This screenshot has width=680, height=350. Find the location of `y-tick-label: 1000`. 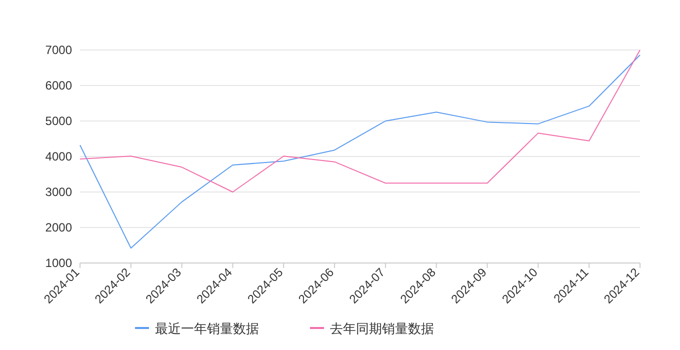

y-tick-label: 1000 is located at coordinates (58, 263).